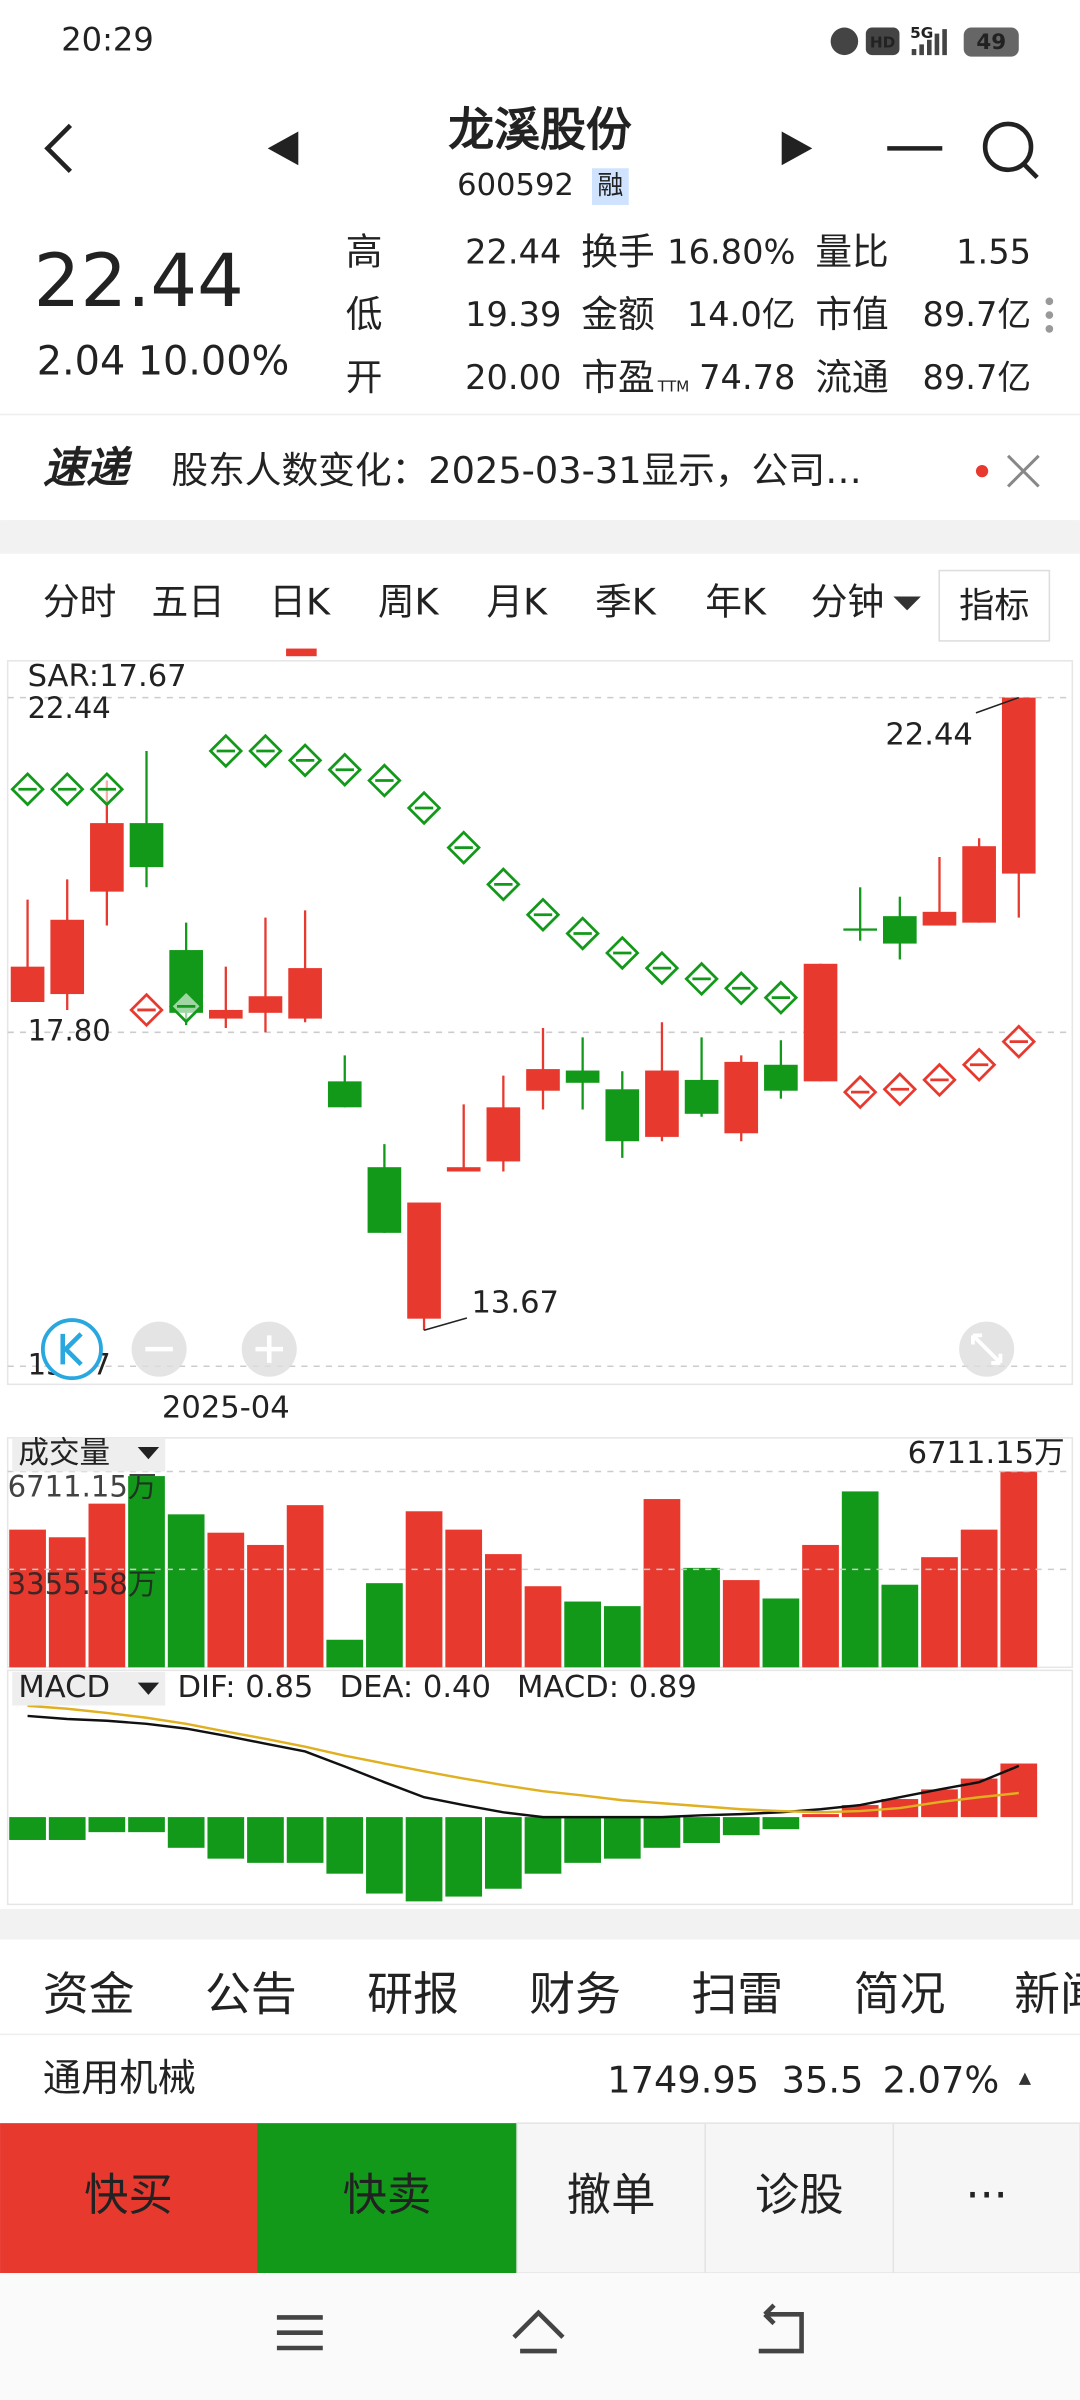  Describe the element at coordinates (79, 602) in the screenshot. I see `period-tab: 分时` at that location.